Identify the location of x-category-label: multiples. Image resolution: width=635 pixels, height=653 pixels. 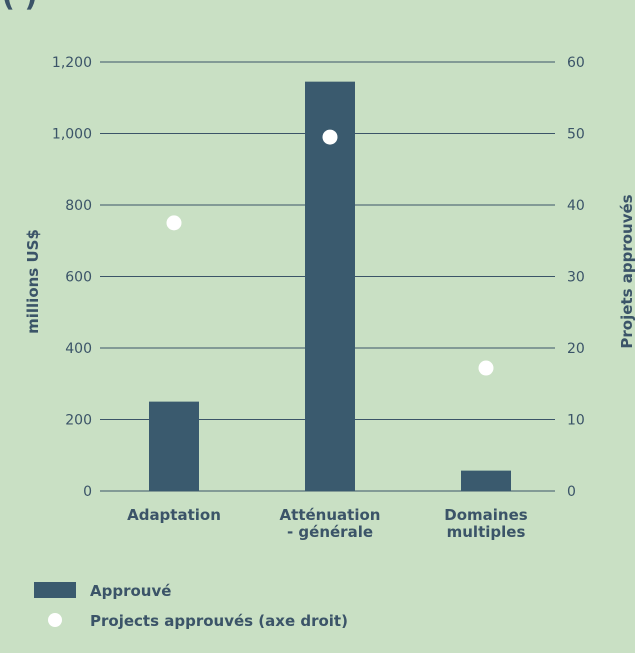
(486, 532).